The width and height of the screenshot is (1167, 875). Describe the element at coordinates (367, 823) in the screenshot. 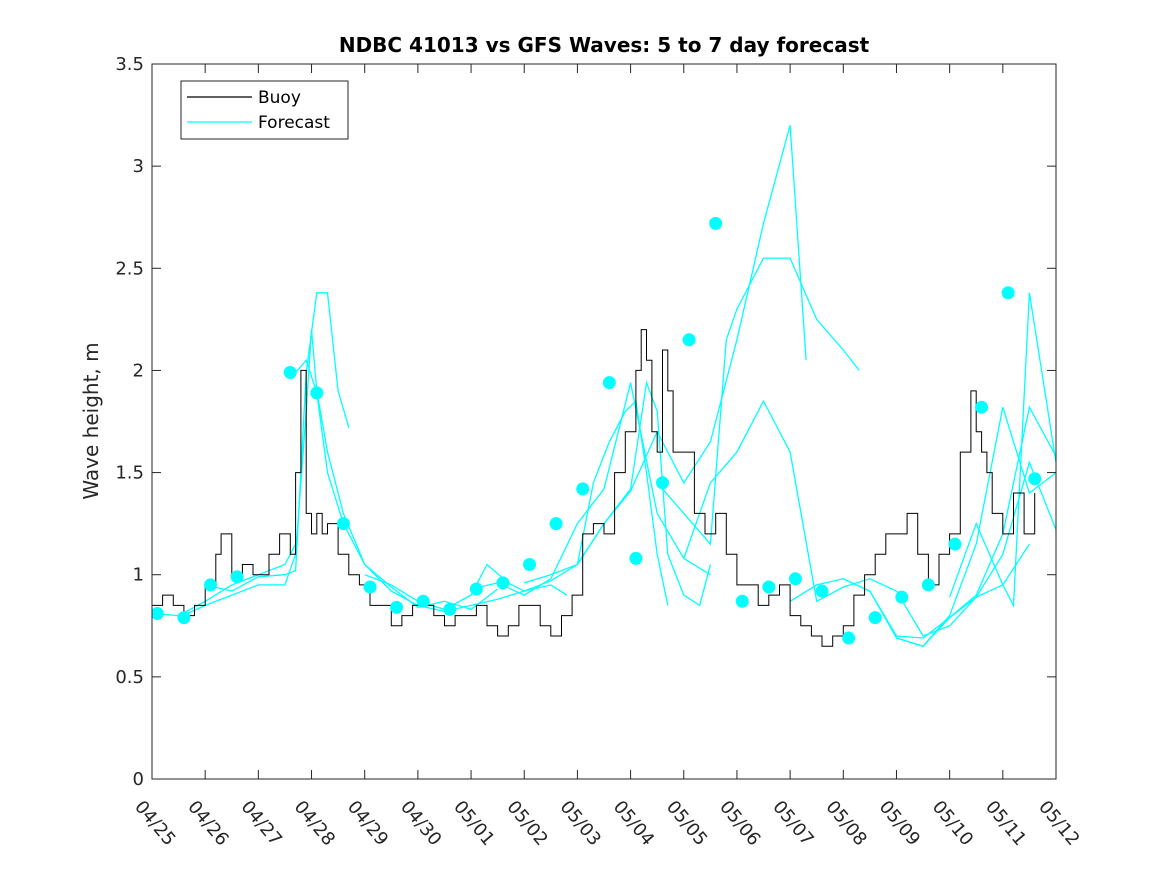

I see `x-tick-label: 04/29` at that location.